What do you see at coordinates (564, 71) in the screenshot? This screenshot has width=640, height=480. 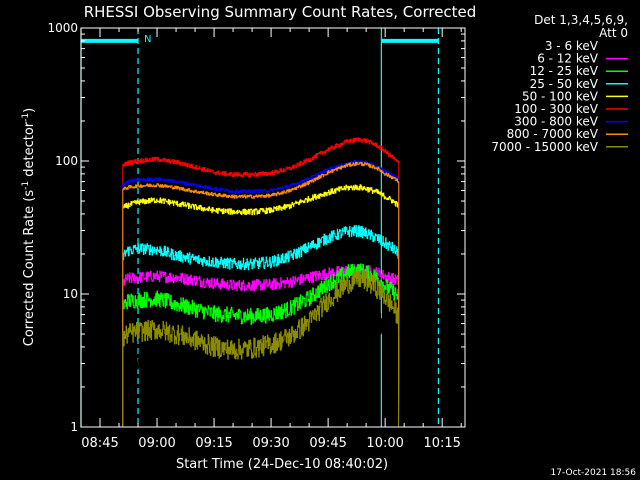 I see `legend-label: 12 - 25 keV` at bounding box center [564, 71].